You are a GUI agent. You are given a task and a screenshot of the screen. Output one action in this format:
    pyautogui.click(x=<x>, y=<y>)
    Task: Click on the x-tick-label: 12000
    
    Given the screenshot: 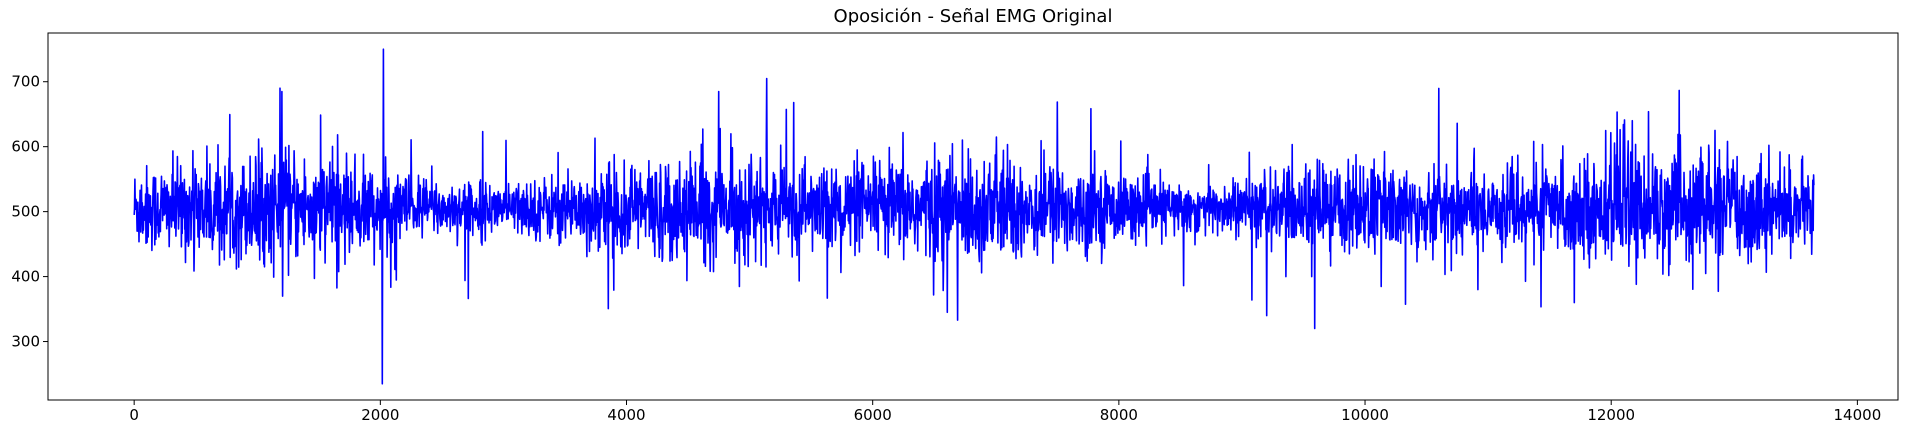 What is the action you would take?
    pyautogui.click(x=1611, y=414)
    